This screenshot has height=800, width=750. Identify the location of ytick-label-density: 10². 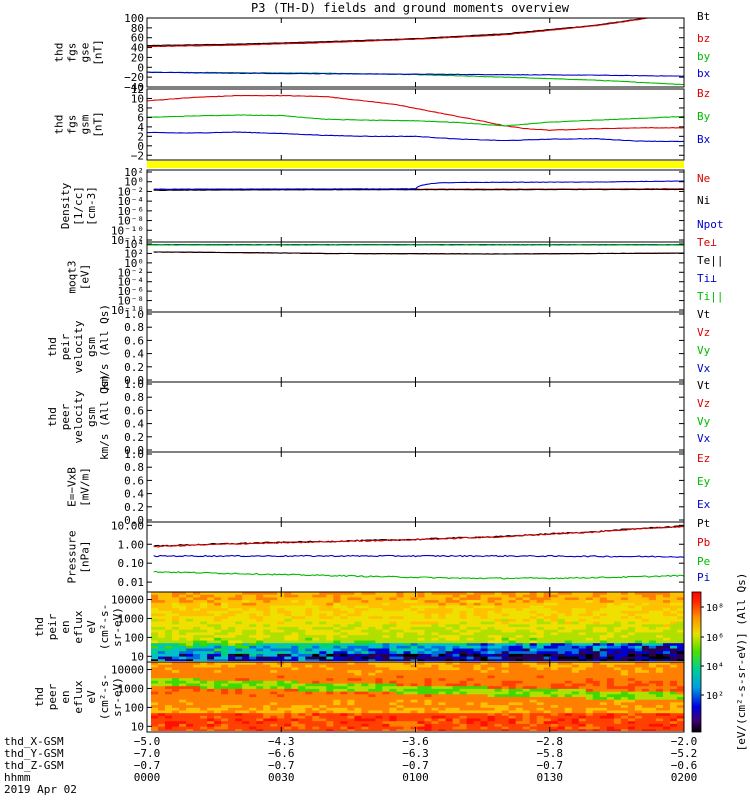
(134, 172).